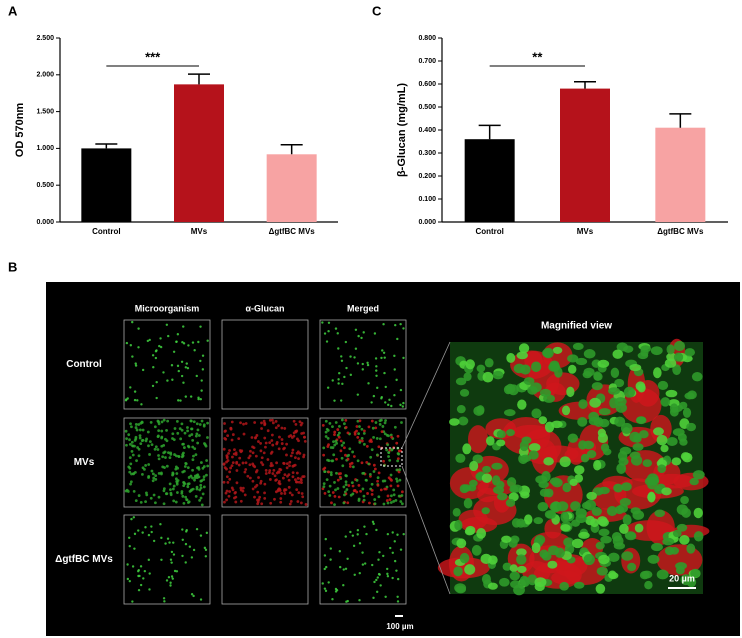 The width and height of the screenshot is (742, 638). What do you see at coordinates (292, 231) in the screenshot?
I see `x-tick-label: ΔgtfBC MVs` at bounding box center [292, 231].